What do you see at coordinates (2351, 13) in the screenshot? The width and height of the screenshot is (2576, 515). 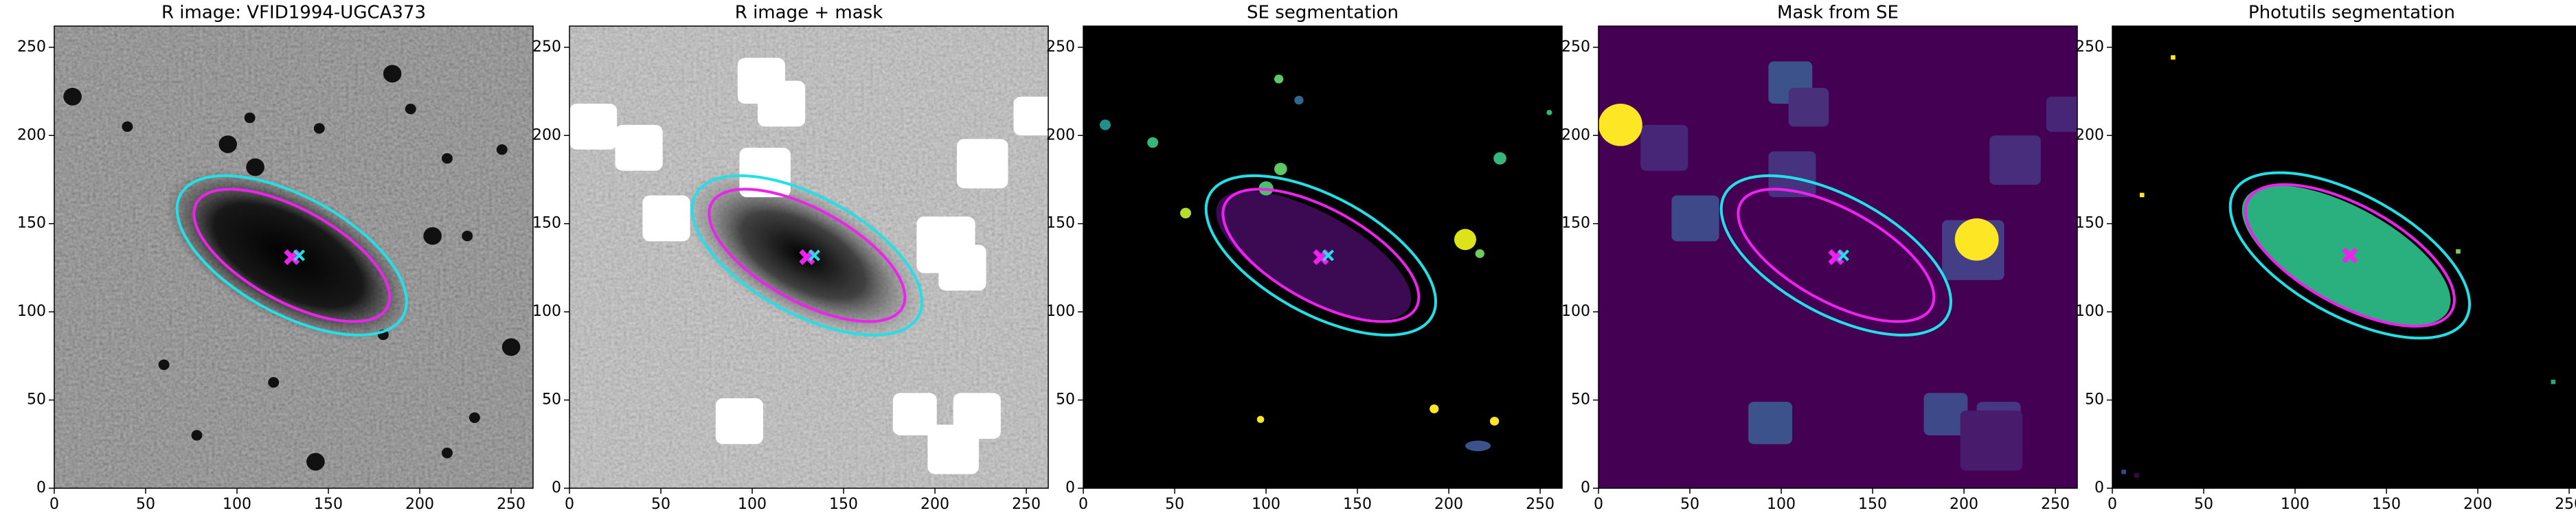 I see `panel-title: Photutils segmentation` at bounding box center [2351, 13].